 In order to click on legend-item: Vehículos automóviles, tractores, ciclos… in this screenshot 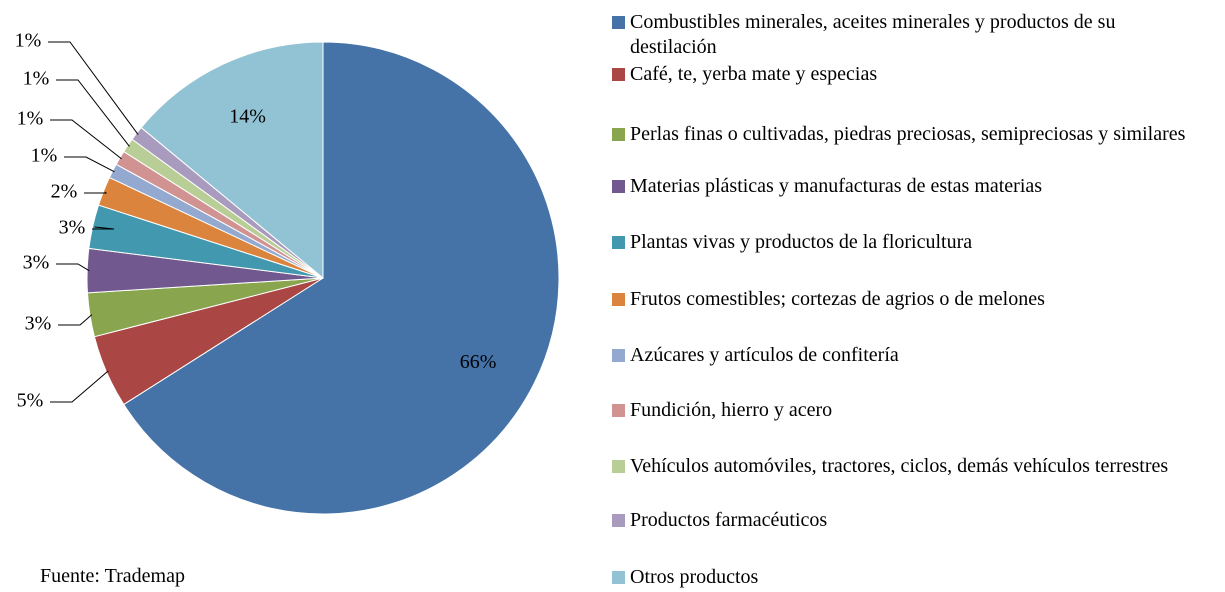, I will do `click(912, 466)`.